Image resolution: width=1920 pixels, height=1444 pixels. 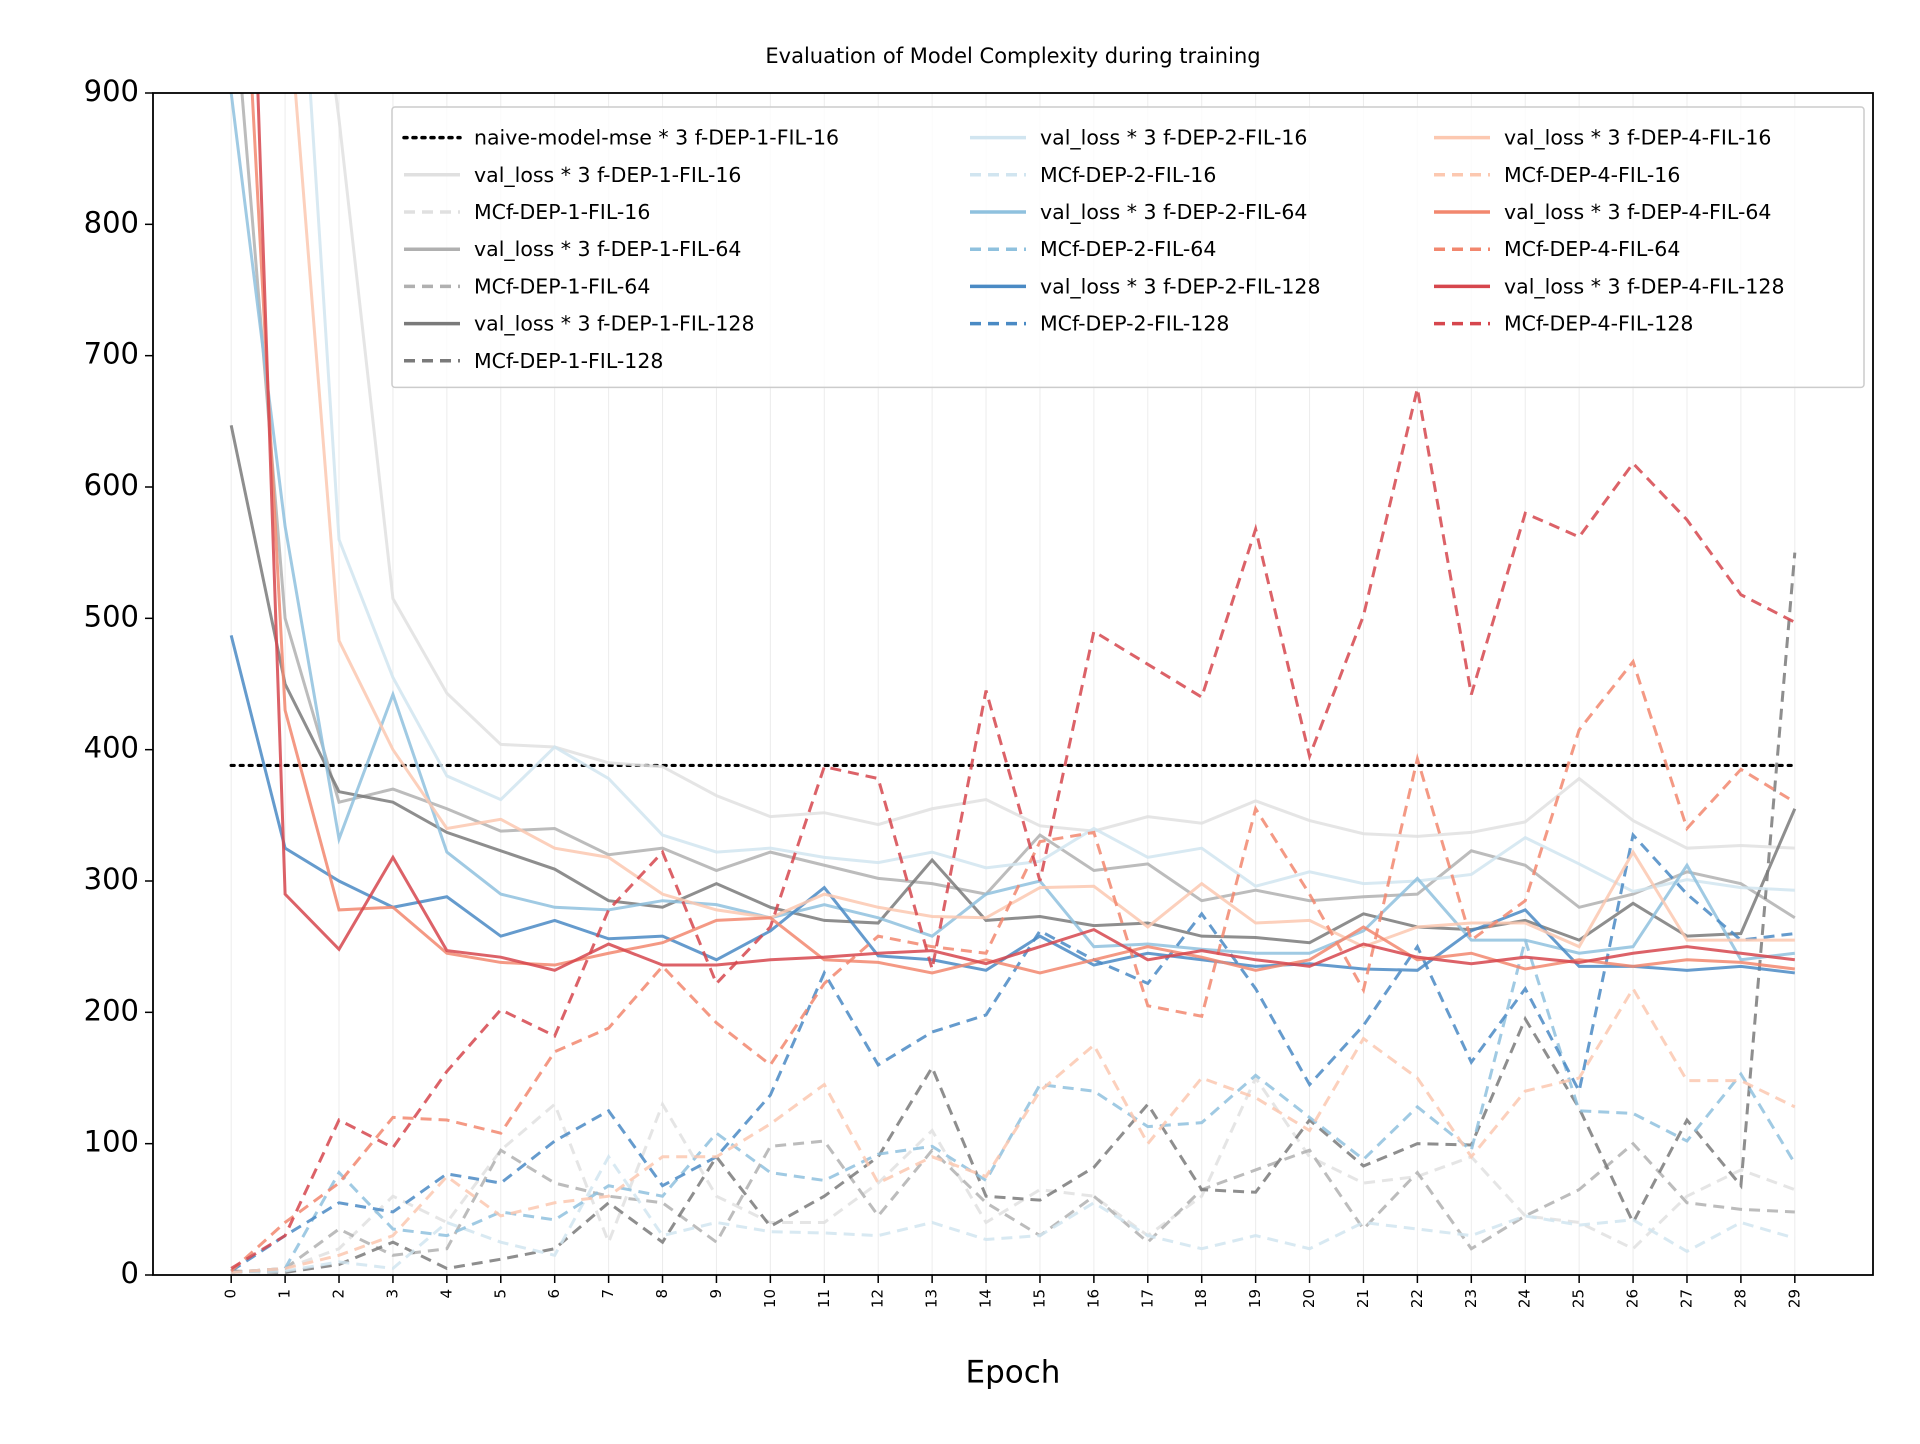 I want to click on legend-label: MCf-DEP-4-FIL-16, so click(x=1592, y=175).